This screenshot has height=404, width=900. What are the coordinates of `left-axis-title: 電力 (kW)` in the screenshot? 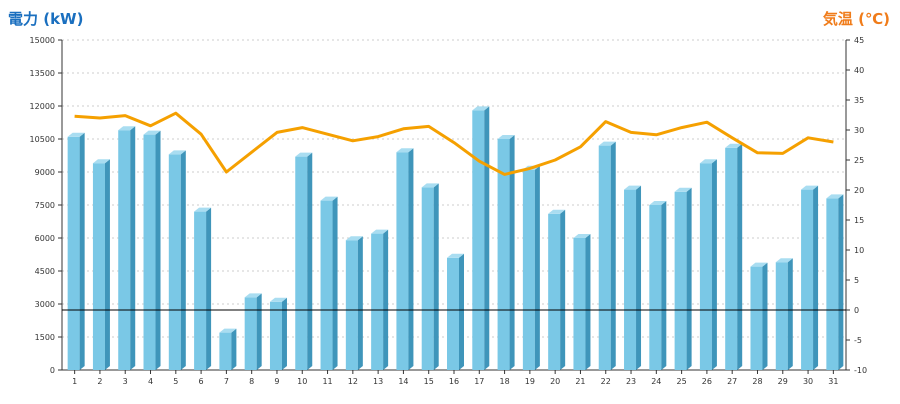 It's located at (46, 19).